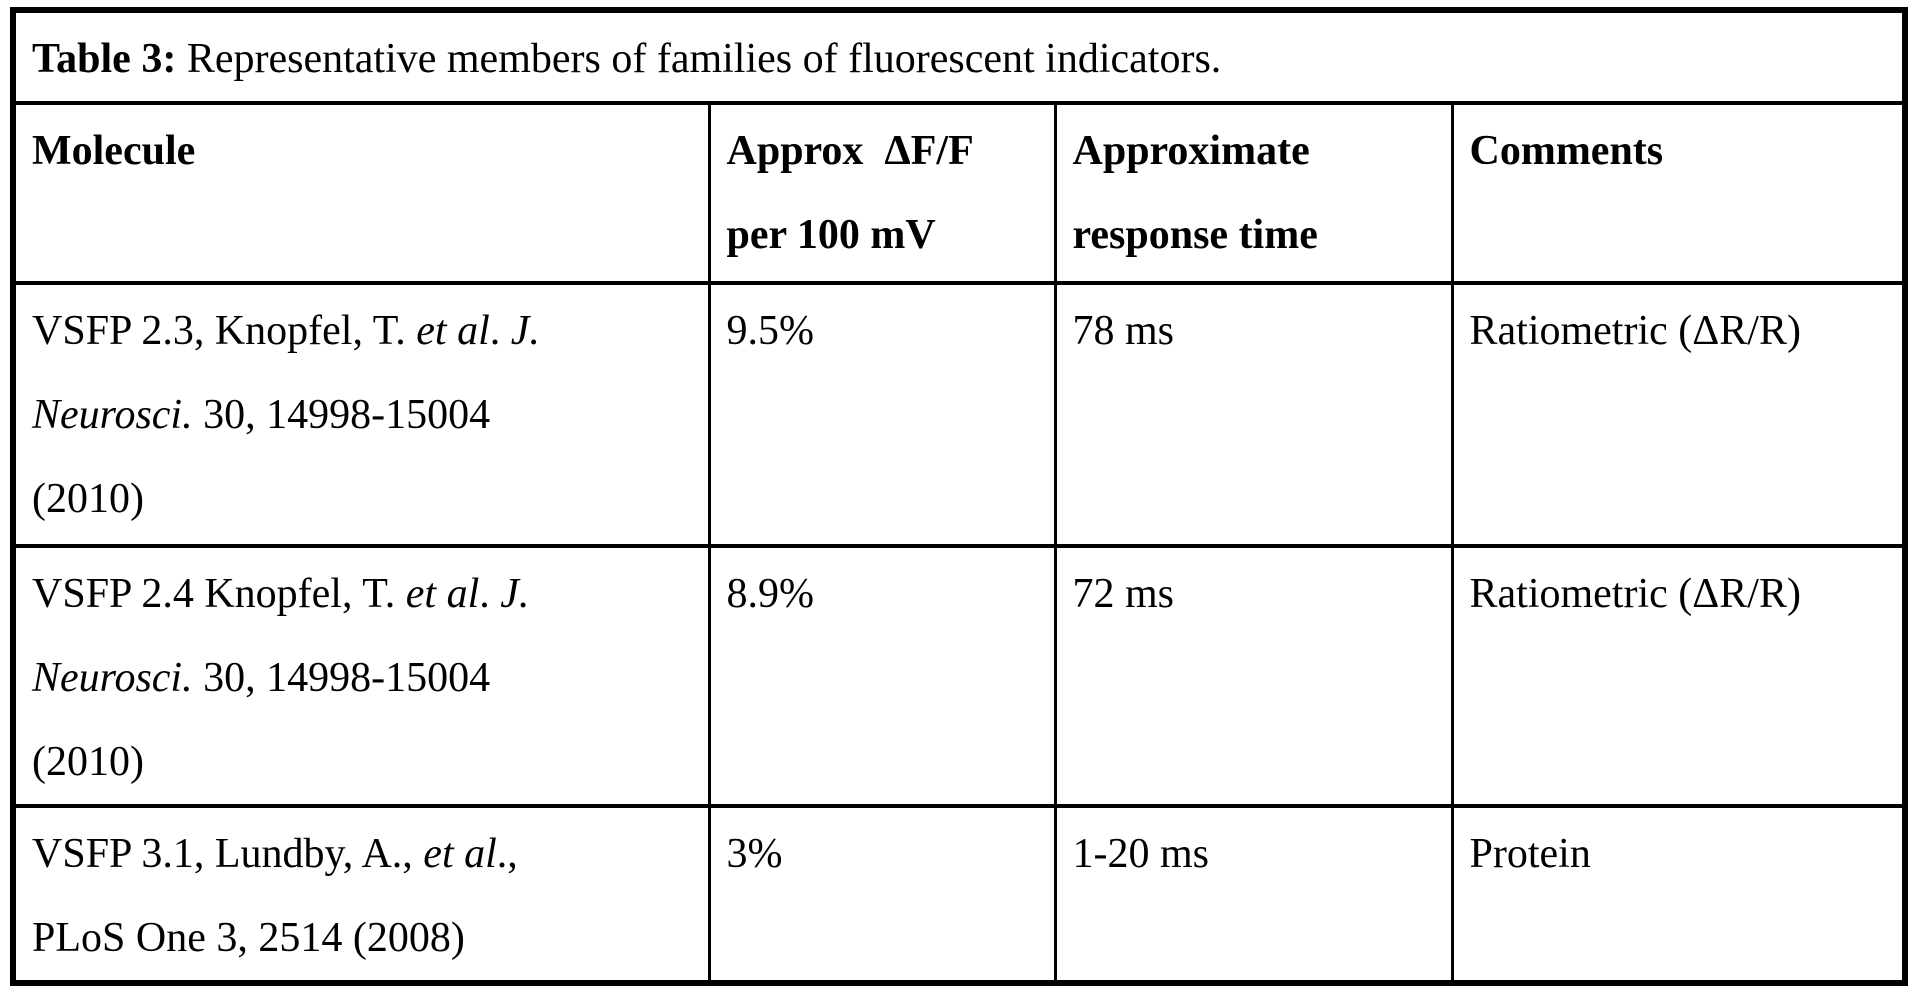  What do you see at coordinates (114, 151) in the screenshot?
I see `cell-text-line: Molecule` at bounding box center [114, 151].